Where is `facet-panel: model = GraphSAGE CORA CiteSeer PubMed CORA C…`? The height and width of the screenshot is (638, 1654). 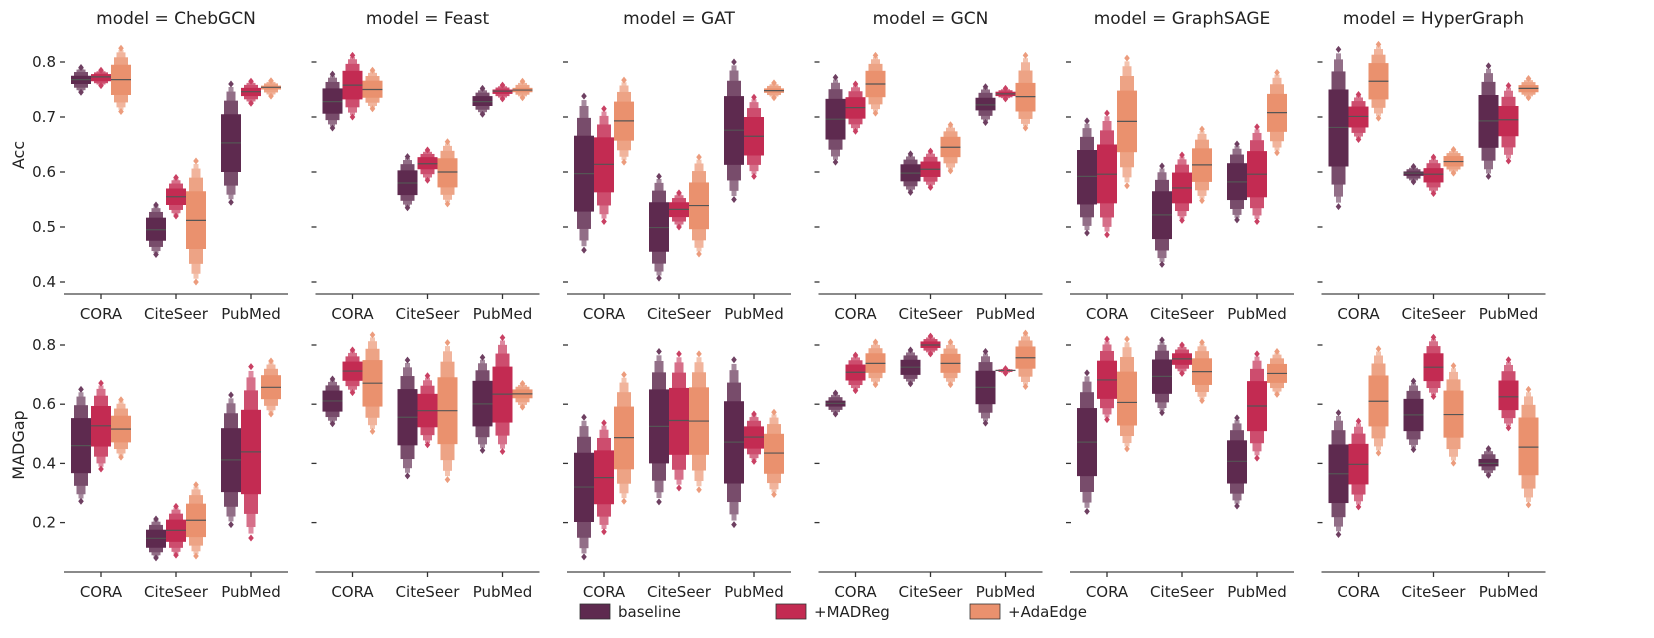
facet-panel: model = GraphSAGE CORA CiteSeer PubMed CORA C… is located at coordinates (1180, 305).